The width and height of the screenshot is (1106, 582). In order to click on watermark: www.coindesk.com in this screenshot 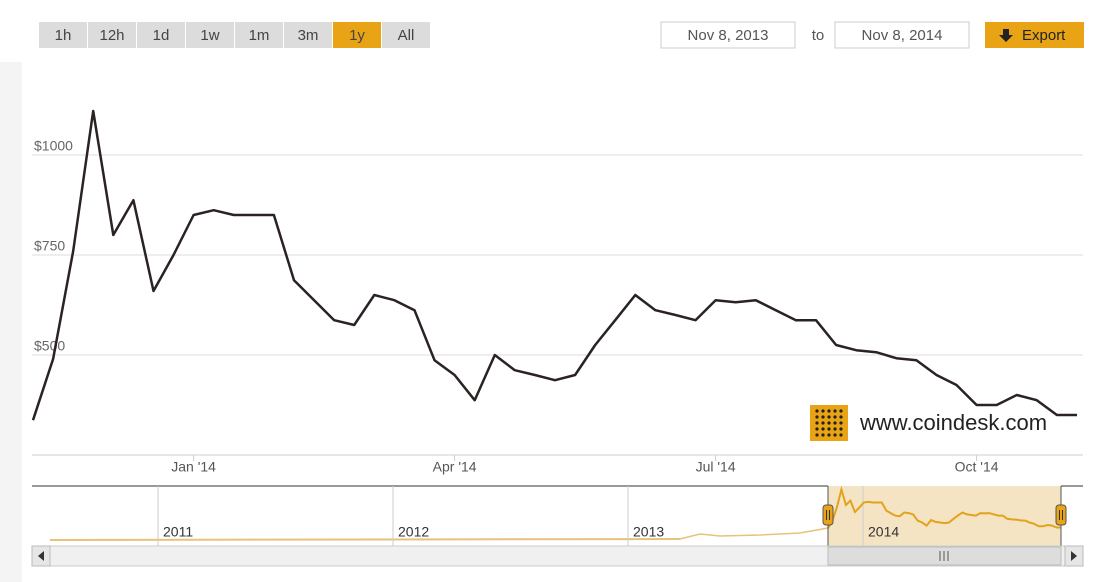, I will do `click(953, 422)`.